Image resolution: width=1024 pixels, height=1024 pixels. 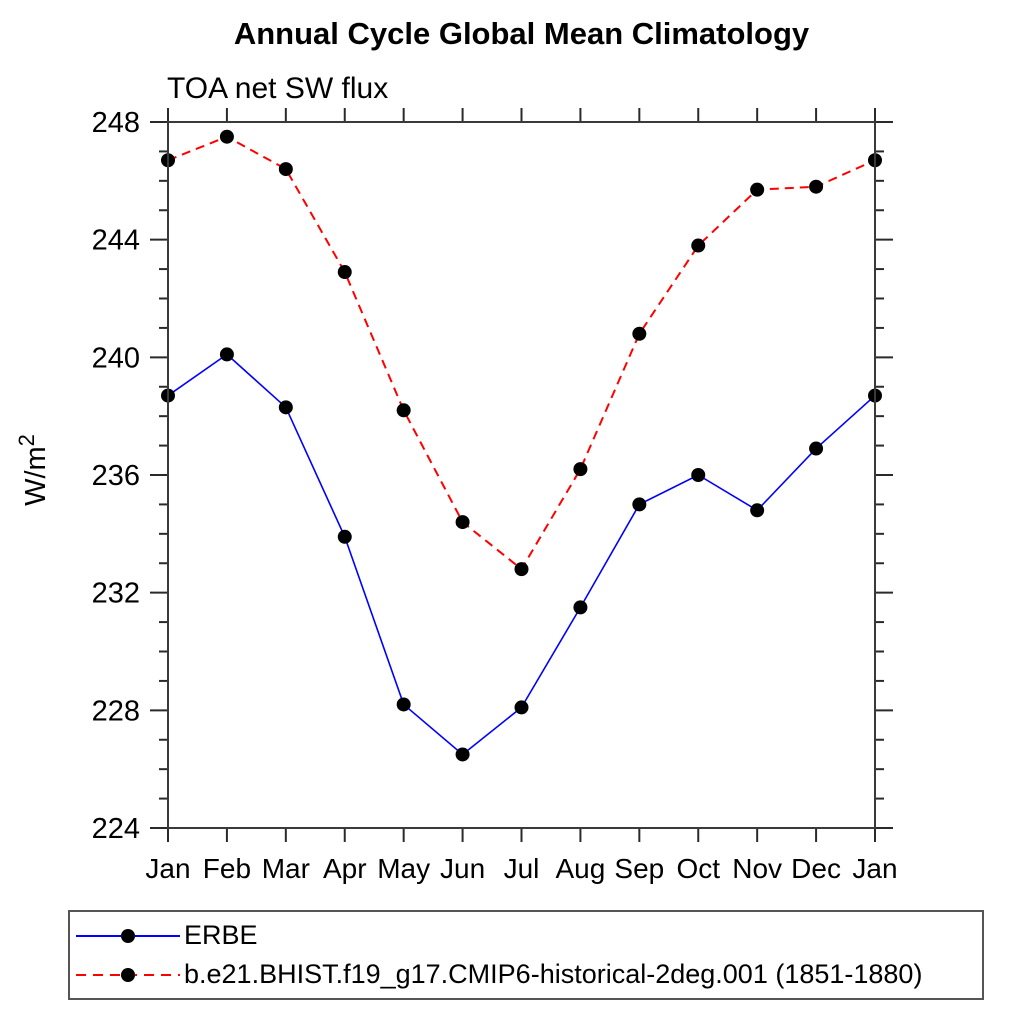 I want to click on y-axis-tick-label: 236, so click(x=116, y=476).